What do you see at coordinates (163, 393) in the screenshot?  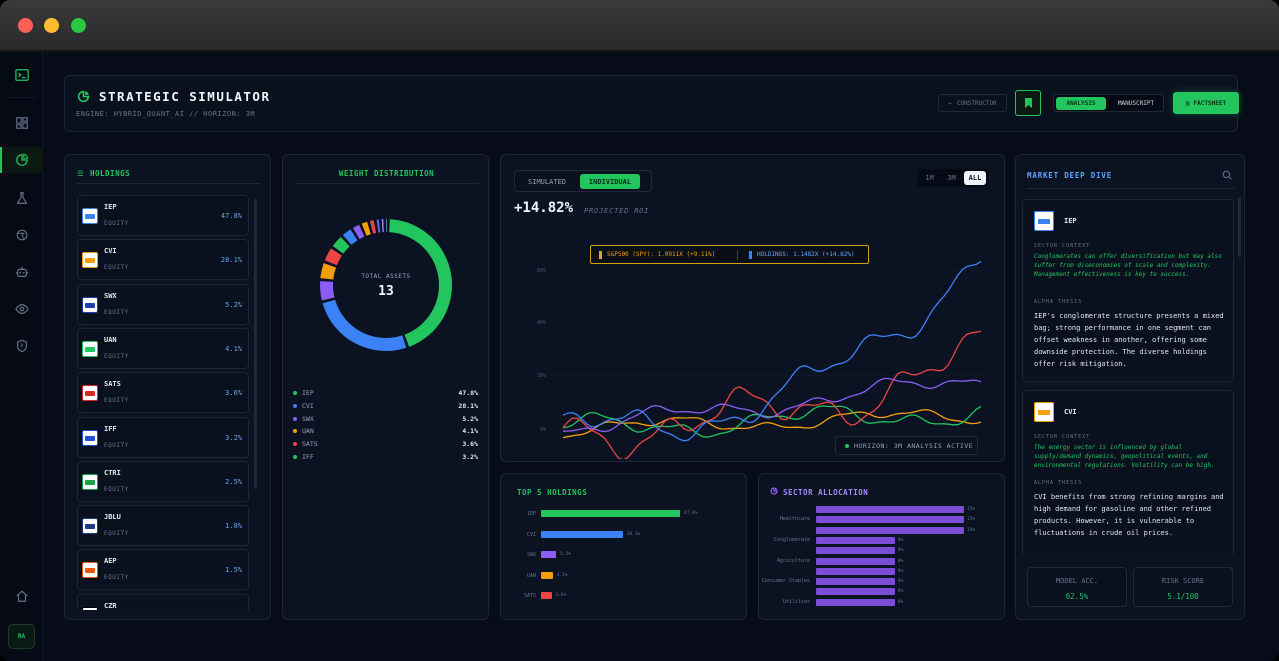 I see `holding-row: SATS EQUITY 3.6%` at bounding box center [163, 393].